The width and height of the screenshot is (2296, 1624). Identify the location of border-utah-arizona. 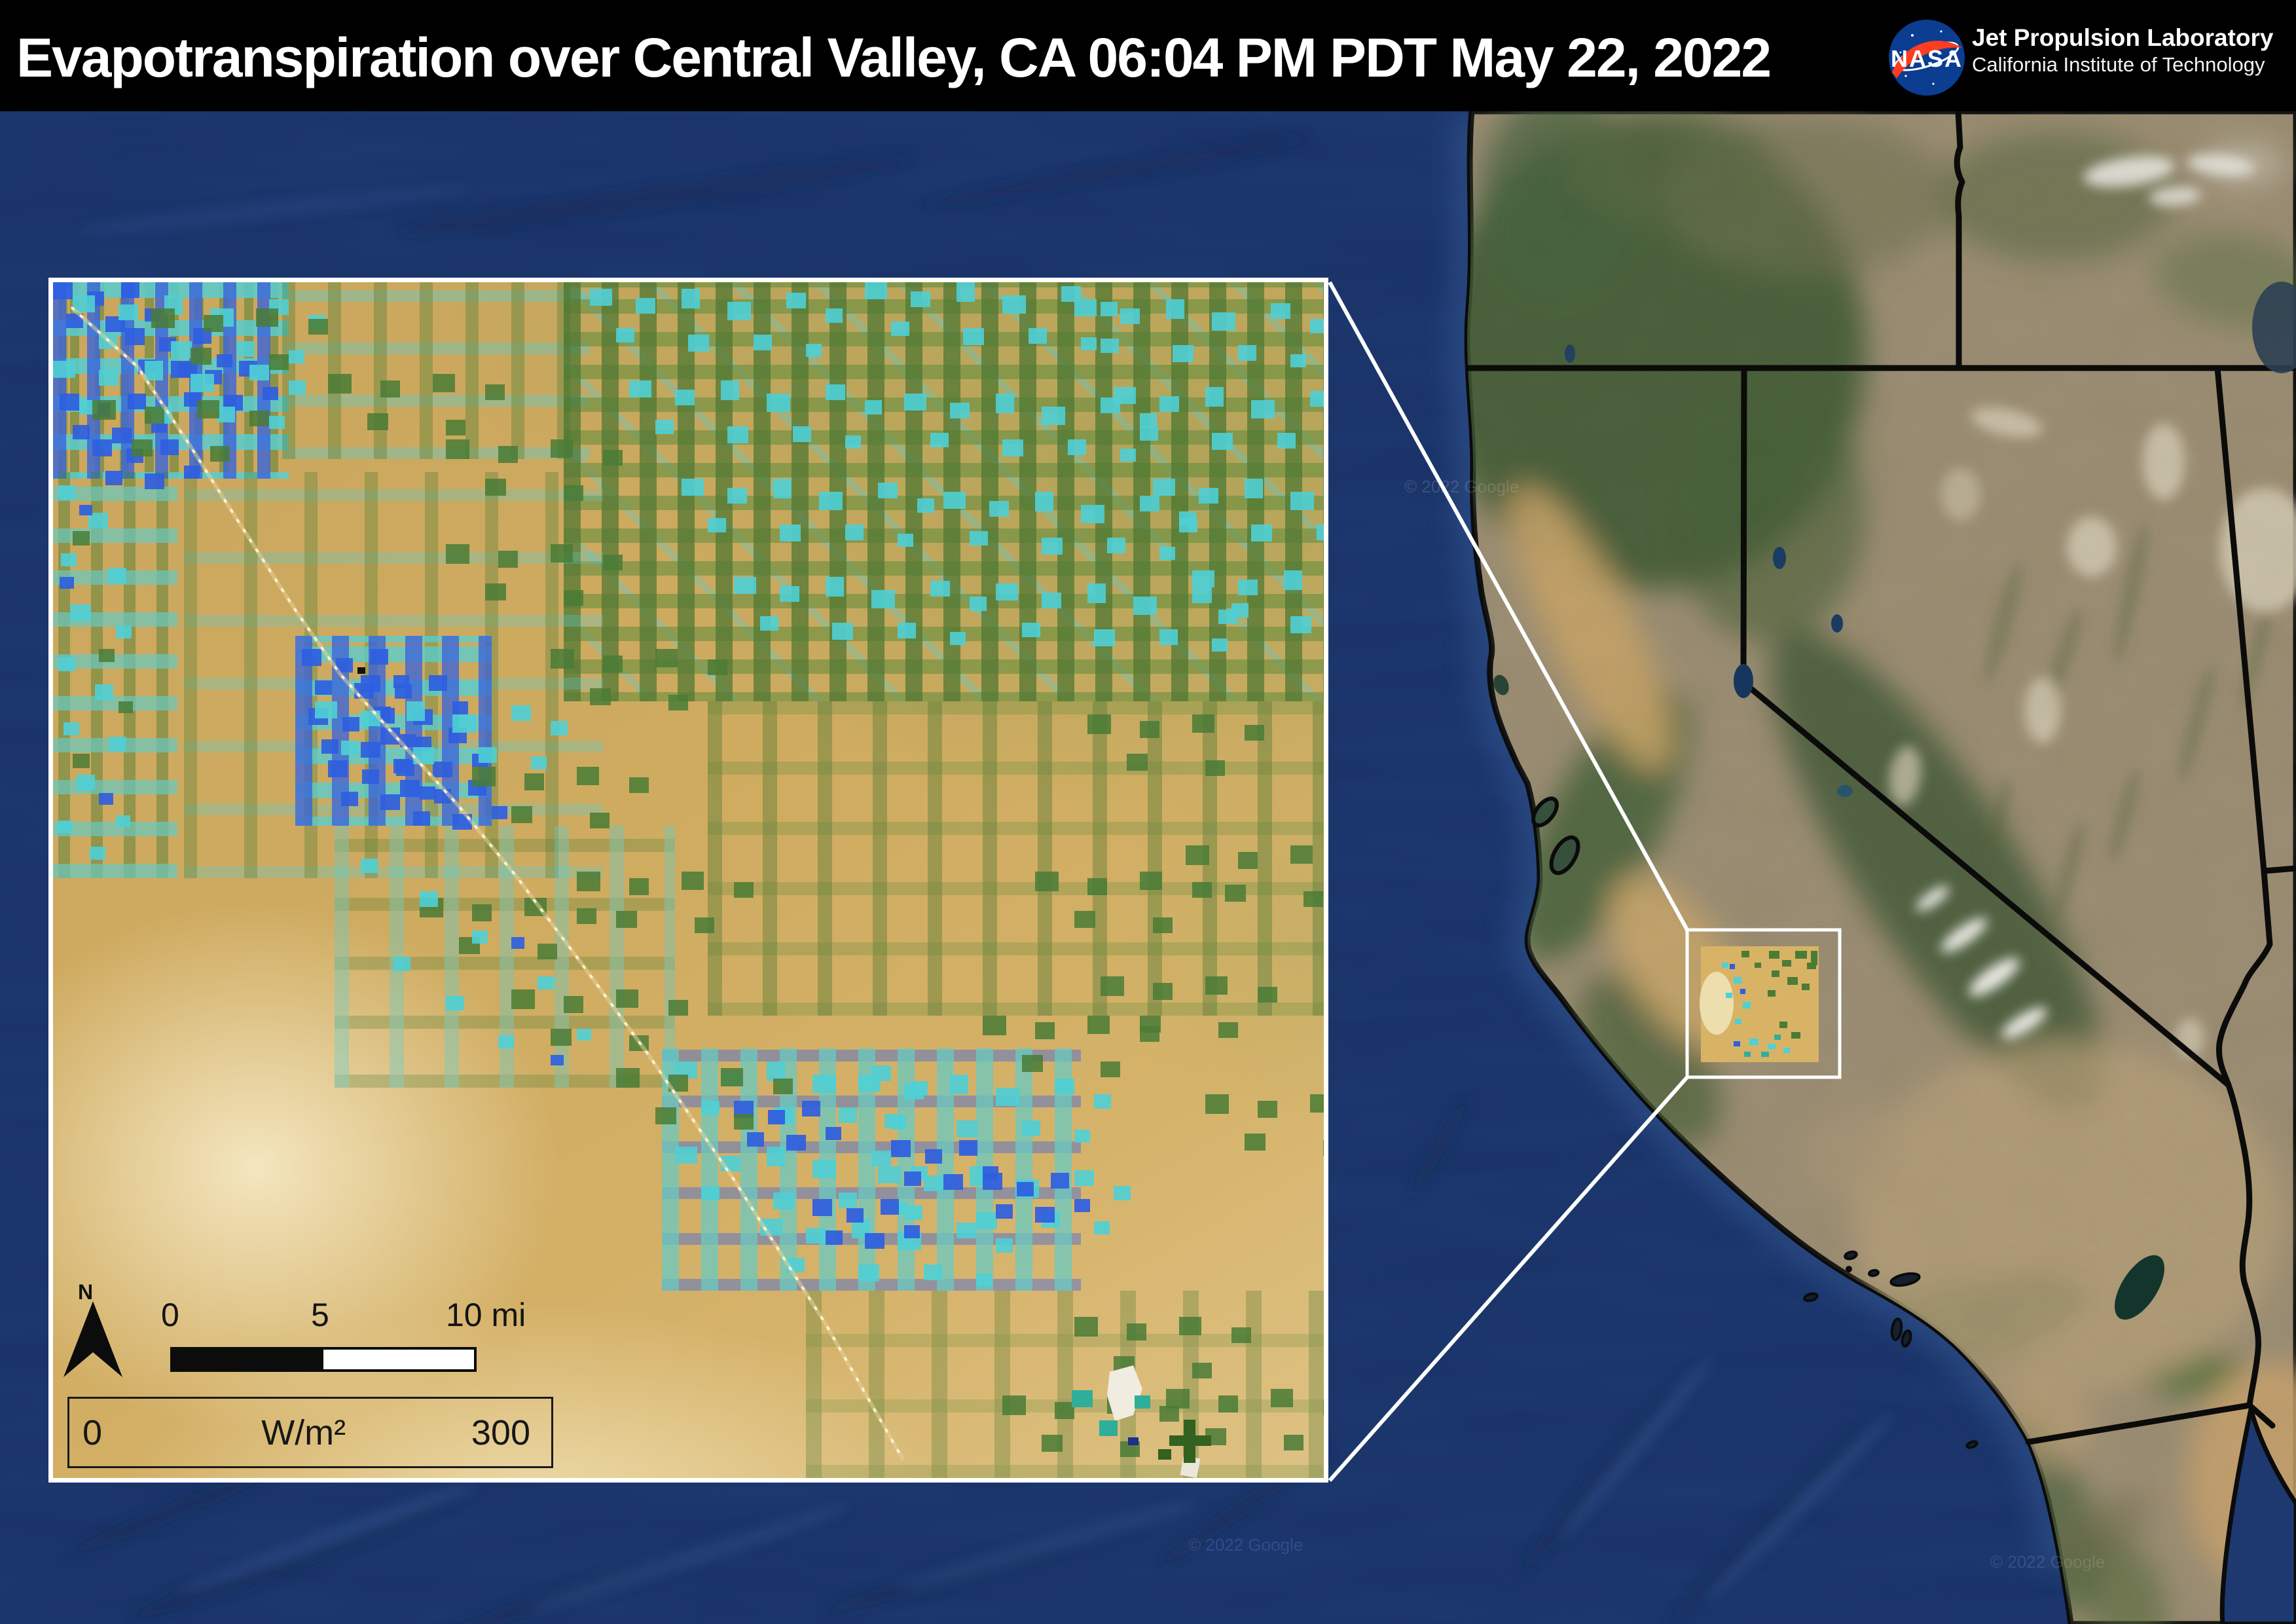
(2278, 869).